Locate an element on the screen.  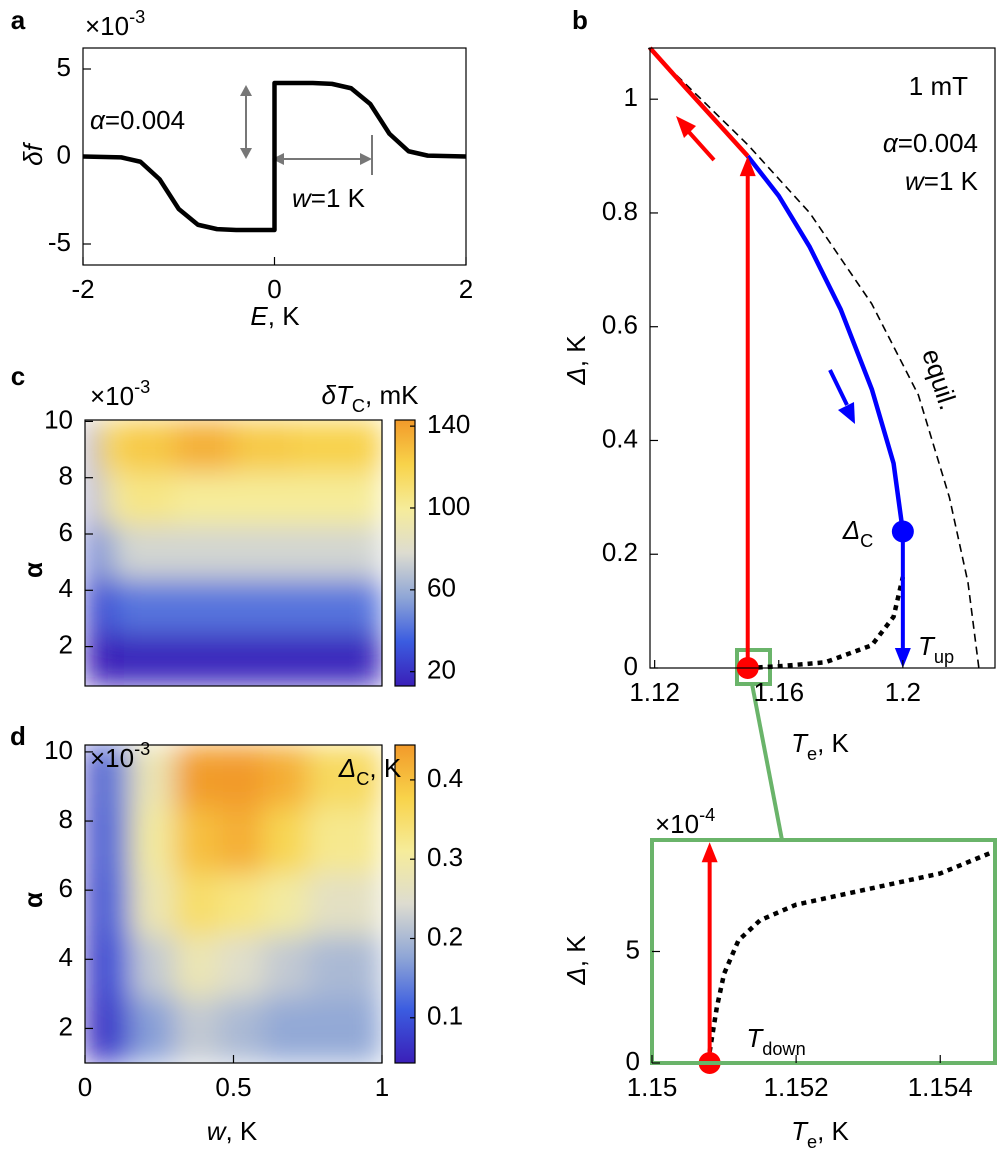
y-tick-label: 0.8 is located at coordinates (620, 211).